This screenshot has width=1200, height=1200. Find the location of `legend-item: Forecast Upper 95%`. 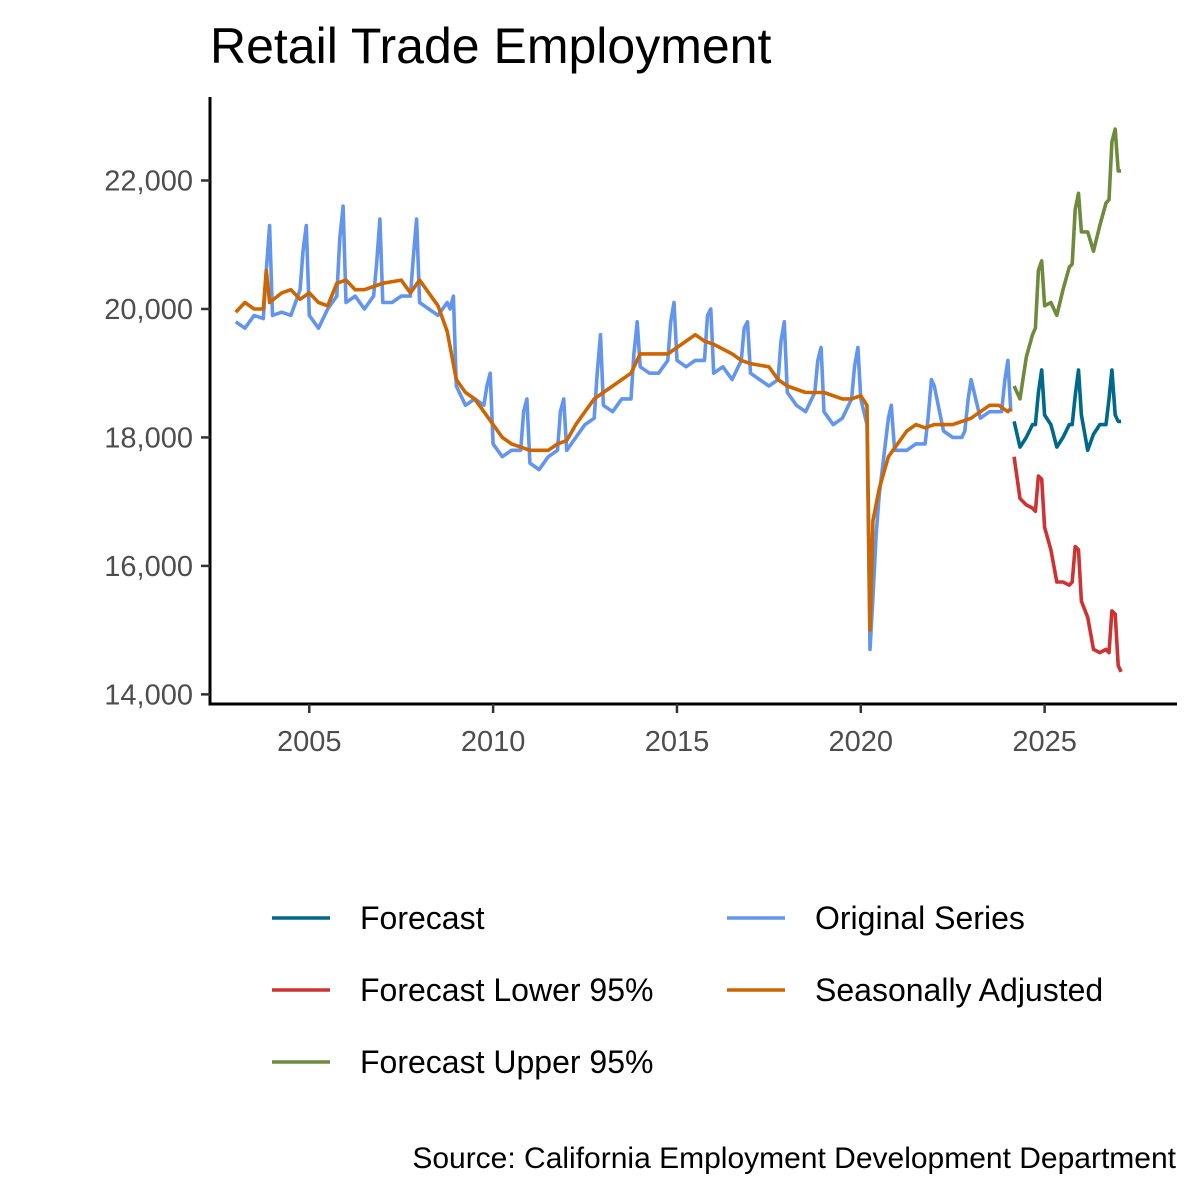

legend-item: Forecast Upper 95% is located at coordinates (462, 1062).